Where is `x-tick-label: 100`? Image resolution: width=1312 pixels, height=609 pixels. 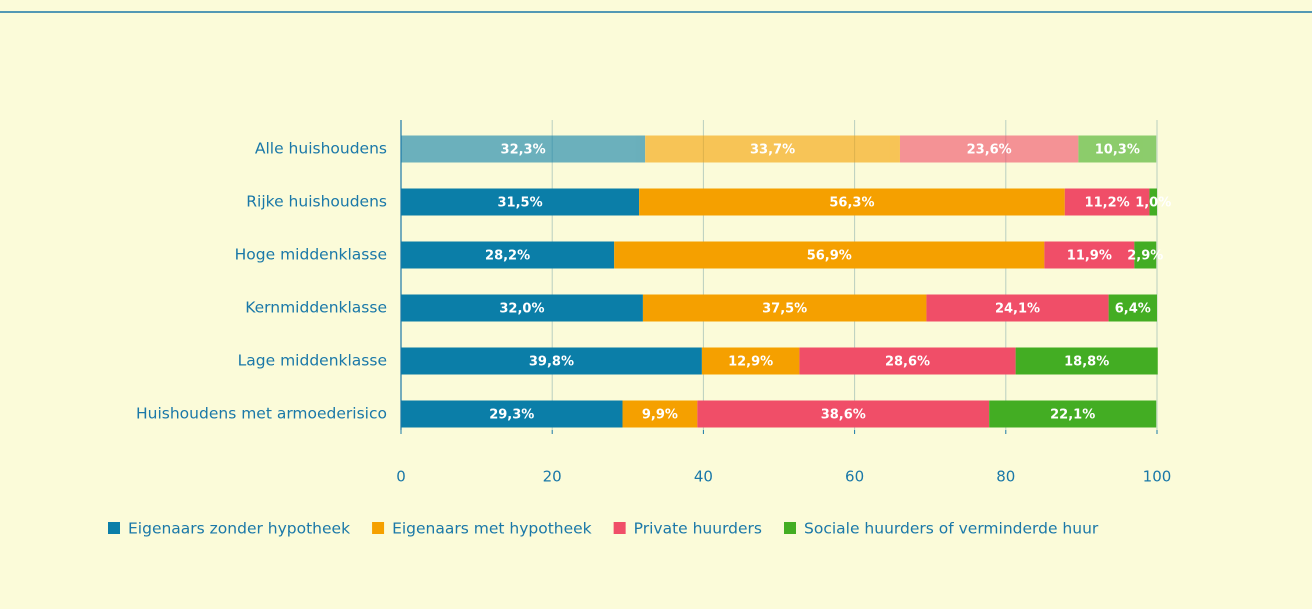 x-tick-label: 100 is located at coordinates (1157, 477).